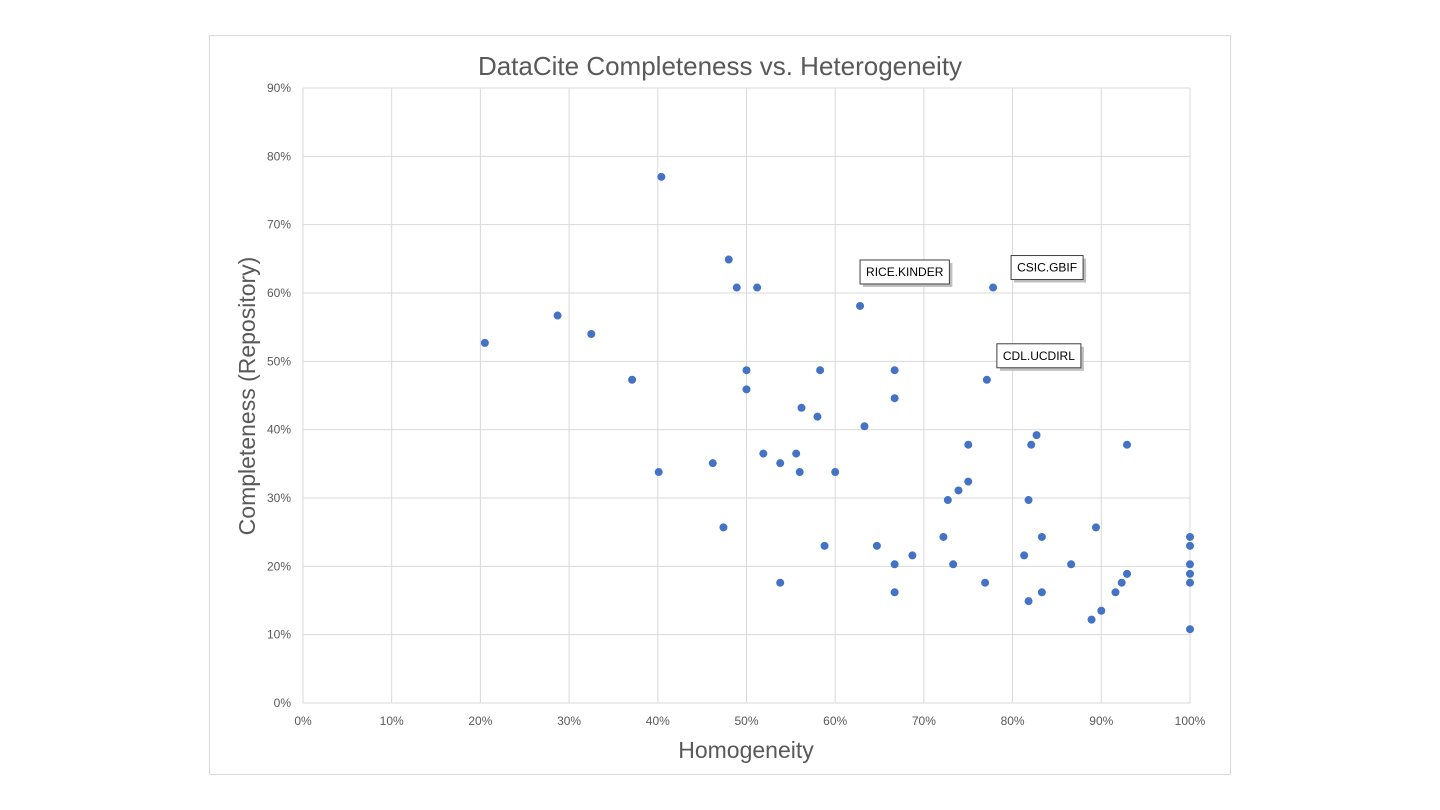 The image size is (1440, 810). Describe the element at coordinates (279, 225) in the screenshot. I see `y-tick-label: 70%` at that location.